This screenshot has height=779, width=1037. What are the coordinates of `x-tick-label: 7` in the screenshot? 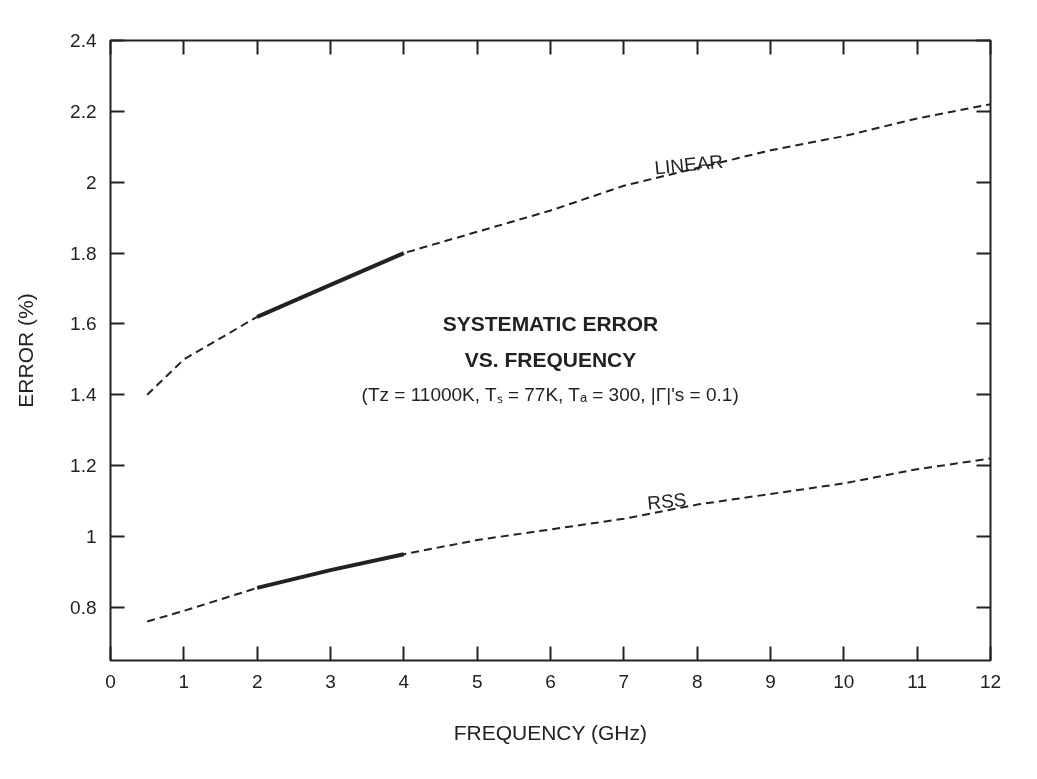 It's located at (624, 681).